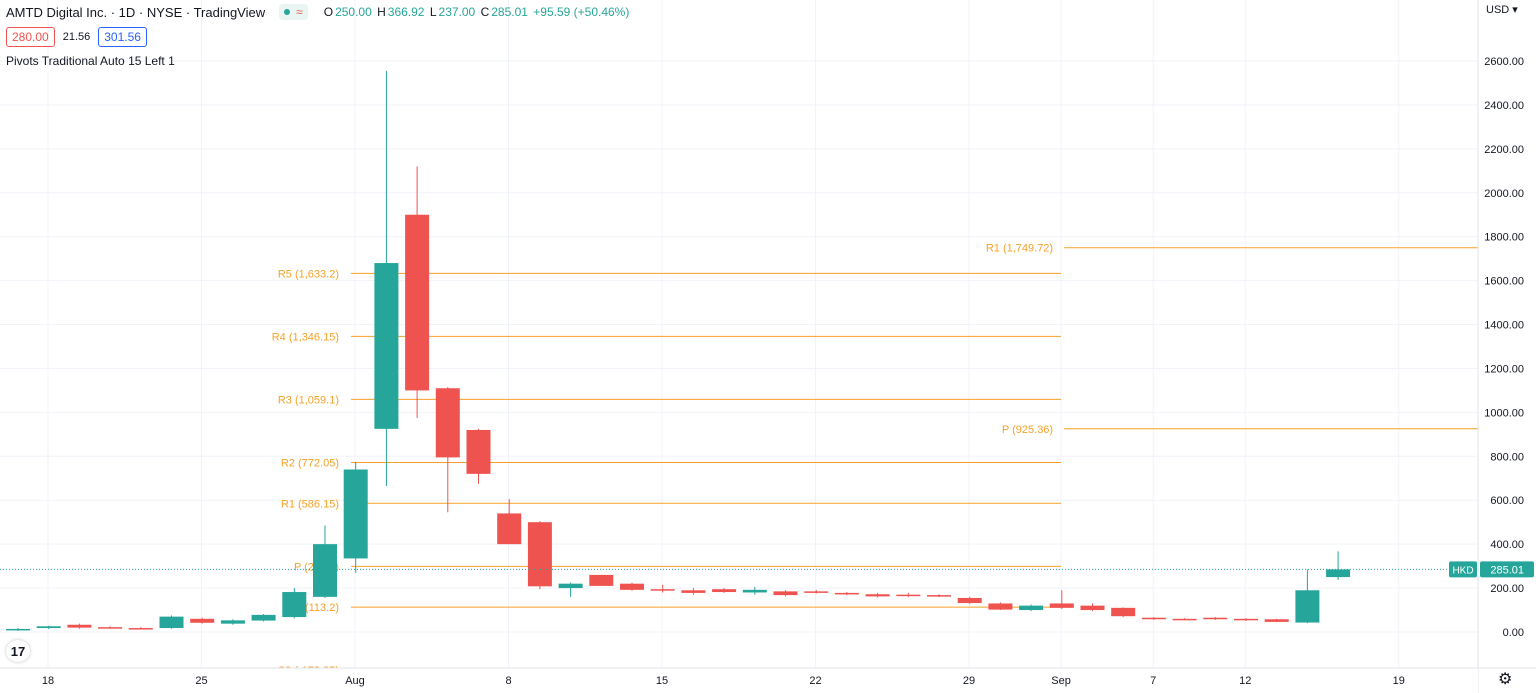 This screenshot has width=1536, height=693. What do you see at coordinates (1245, 681) in the screenshot?
I see `x-tick-label: 12` at bounding box center [1245, 681].